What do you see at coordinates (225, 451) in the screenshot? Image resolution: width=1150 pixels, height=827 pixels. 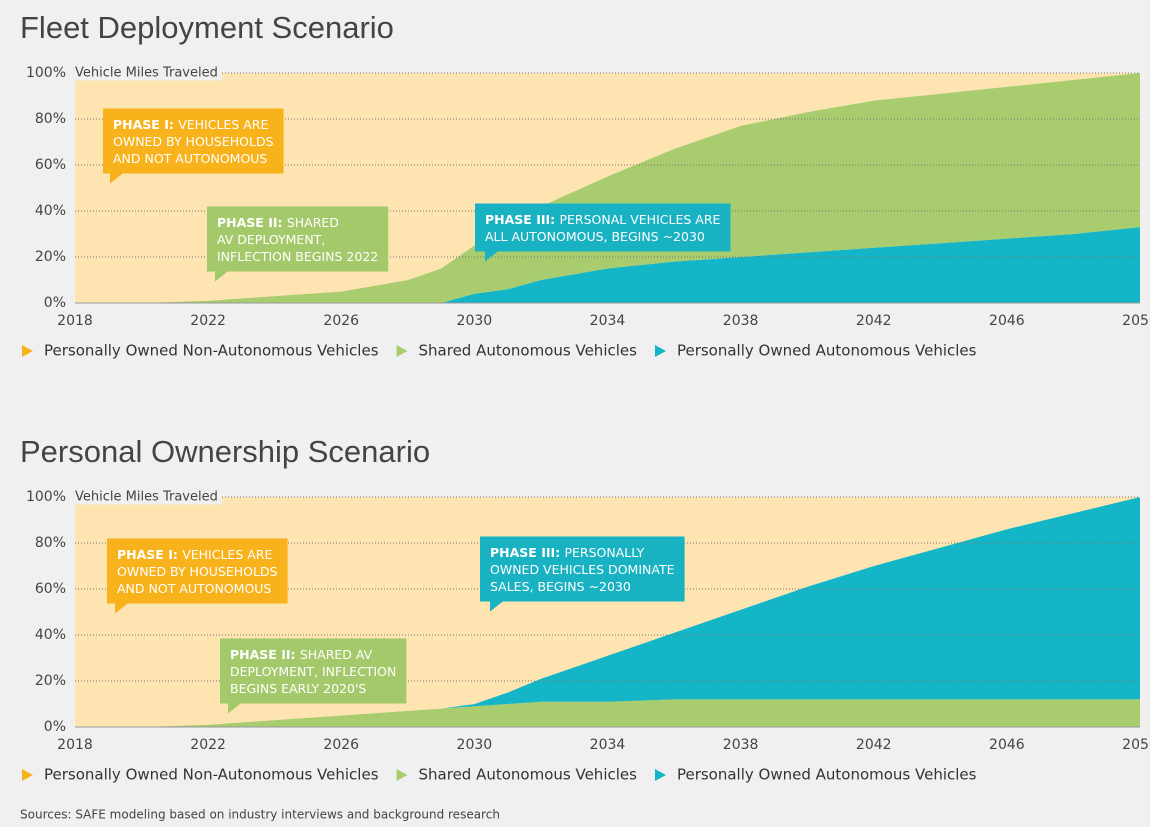 I see `chart-title: Personal Ownership Scenario` at bounding box center [225, 451].